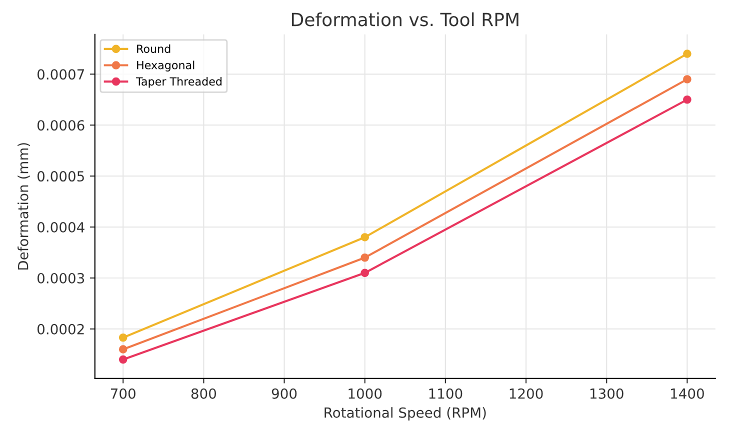 This screenshot has width=730, height=430. What do you see at coordinates (284, 393) in the screenshot?
I see `x-tick-label: 900` at bounding box center [284, 393].